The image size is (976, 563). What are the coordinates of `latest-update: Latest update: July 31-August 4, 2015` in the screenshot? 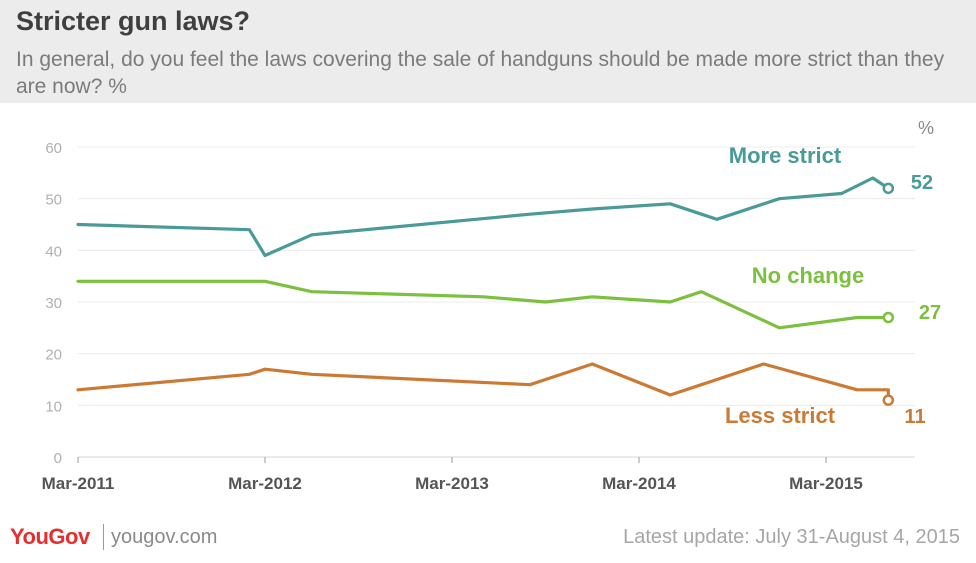 It's located at (791, 537).